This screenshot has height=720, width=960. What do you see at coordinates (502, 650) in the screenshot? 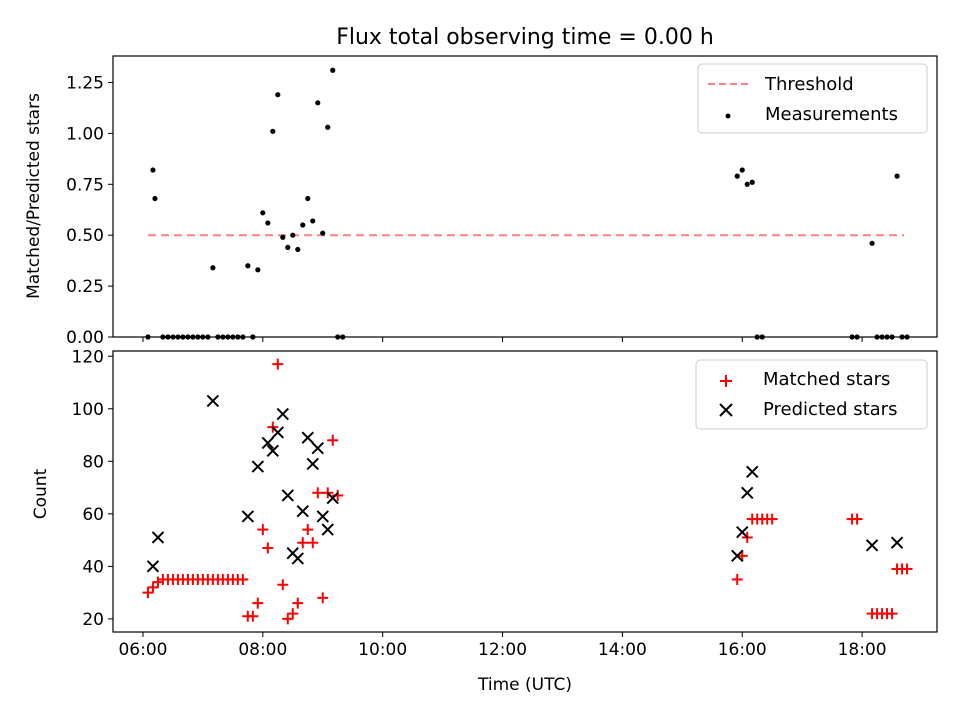
I see `count-x-tick-label: 12:00` at bounding box center [502, 650].